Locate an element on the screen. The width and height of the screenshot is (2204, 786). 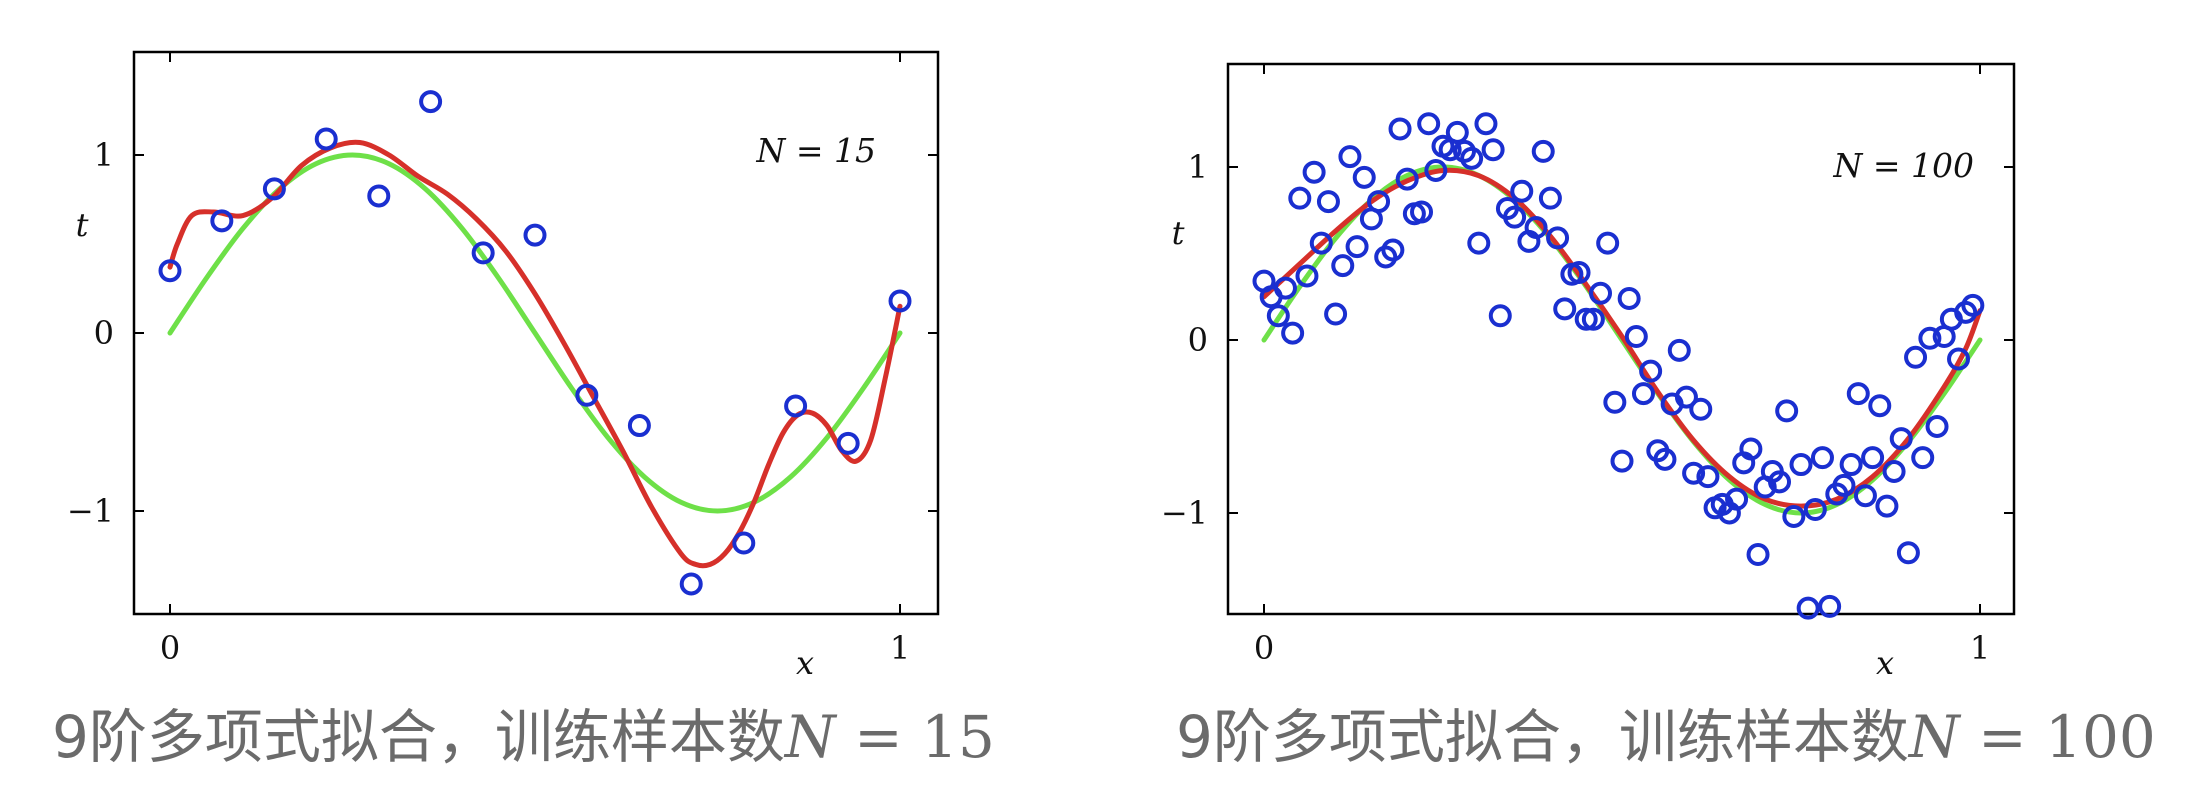
caption-left-eq: = 15 is located at coordinates (915, 737).